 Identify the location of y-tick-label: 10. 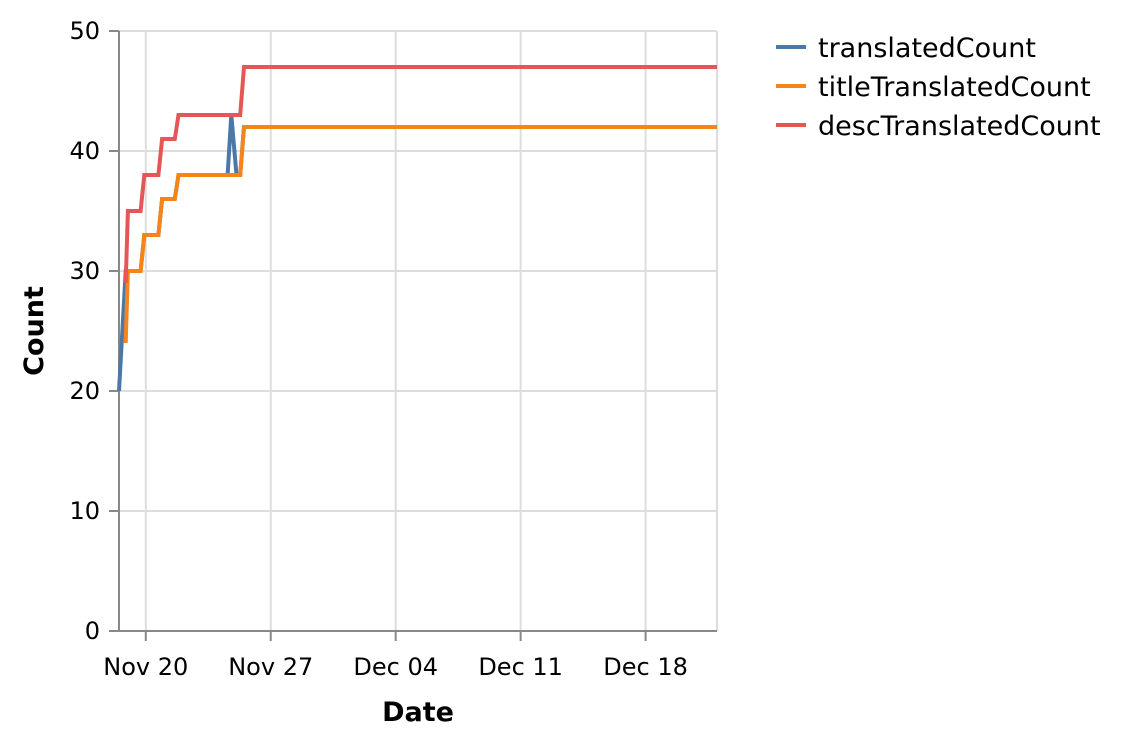
(84, 511).